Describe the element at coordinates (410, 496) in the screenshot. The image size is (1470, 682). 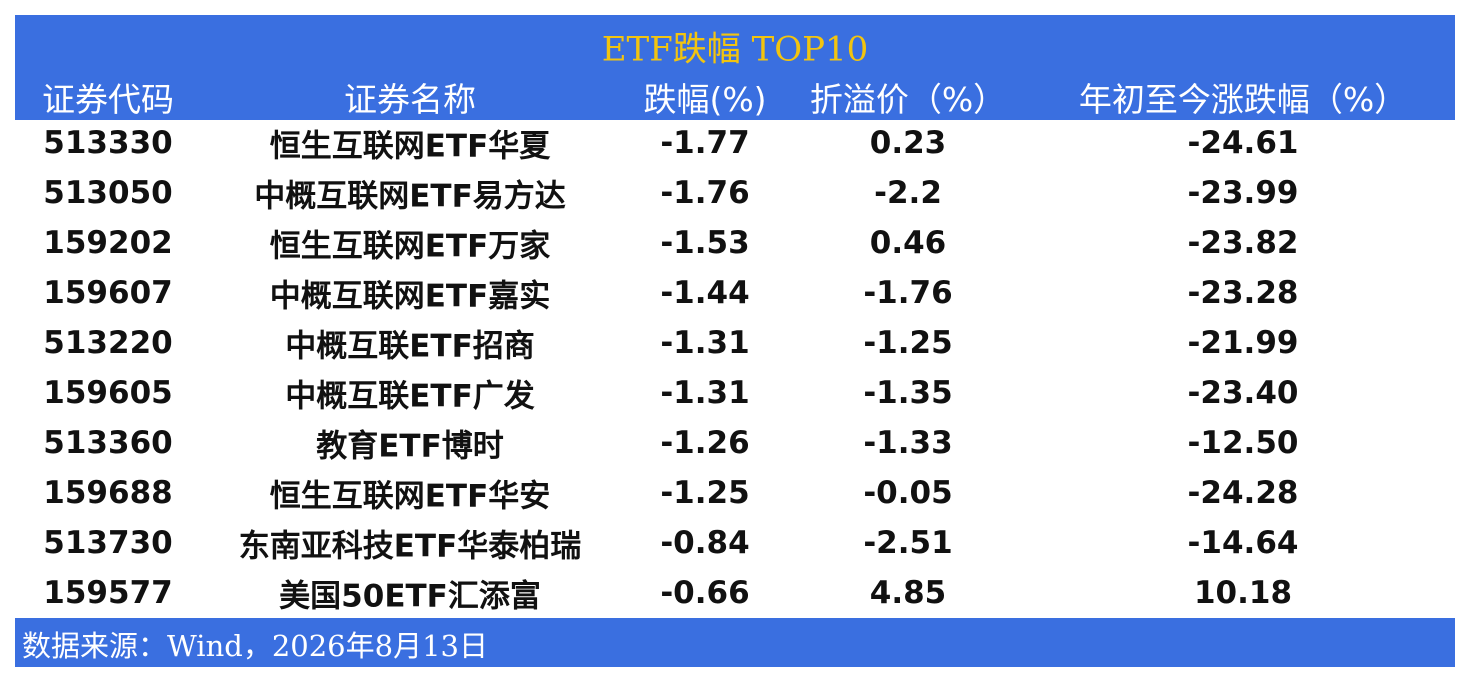
I see `table-cell: 恒生互联网ETF华安` at that location.